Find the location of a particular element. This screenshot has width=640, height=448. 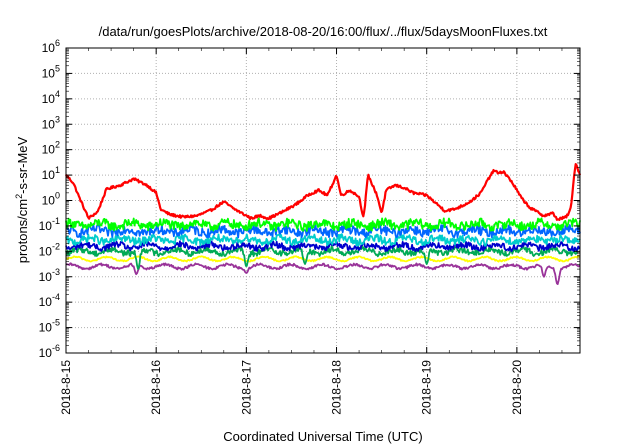

y-tick-label: 10⁶ is located at coordinates (51, 46).